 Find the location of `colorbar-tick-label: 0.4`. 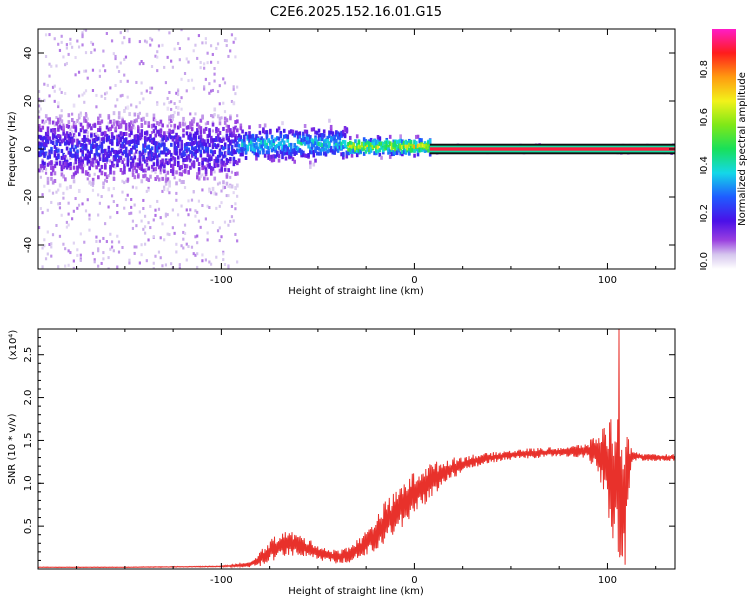

colorbar-tick-label: 0.4 is located at coordinates (704, 164).